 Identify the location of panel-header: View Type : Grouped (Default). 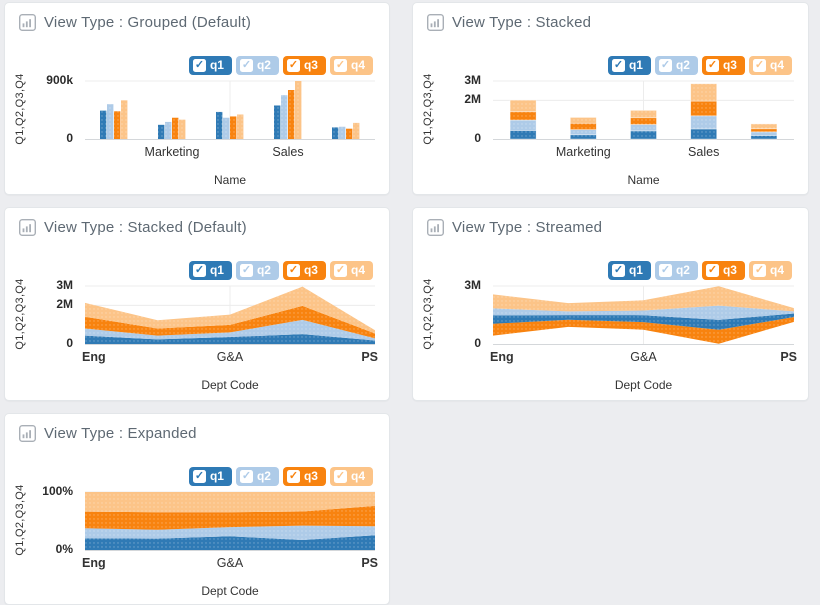
(135, 22).